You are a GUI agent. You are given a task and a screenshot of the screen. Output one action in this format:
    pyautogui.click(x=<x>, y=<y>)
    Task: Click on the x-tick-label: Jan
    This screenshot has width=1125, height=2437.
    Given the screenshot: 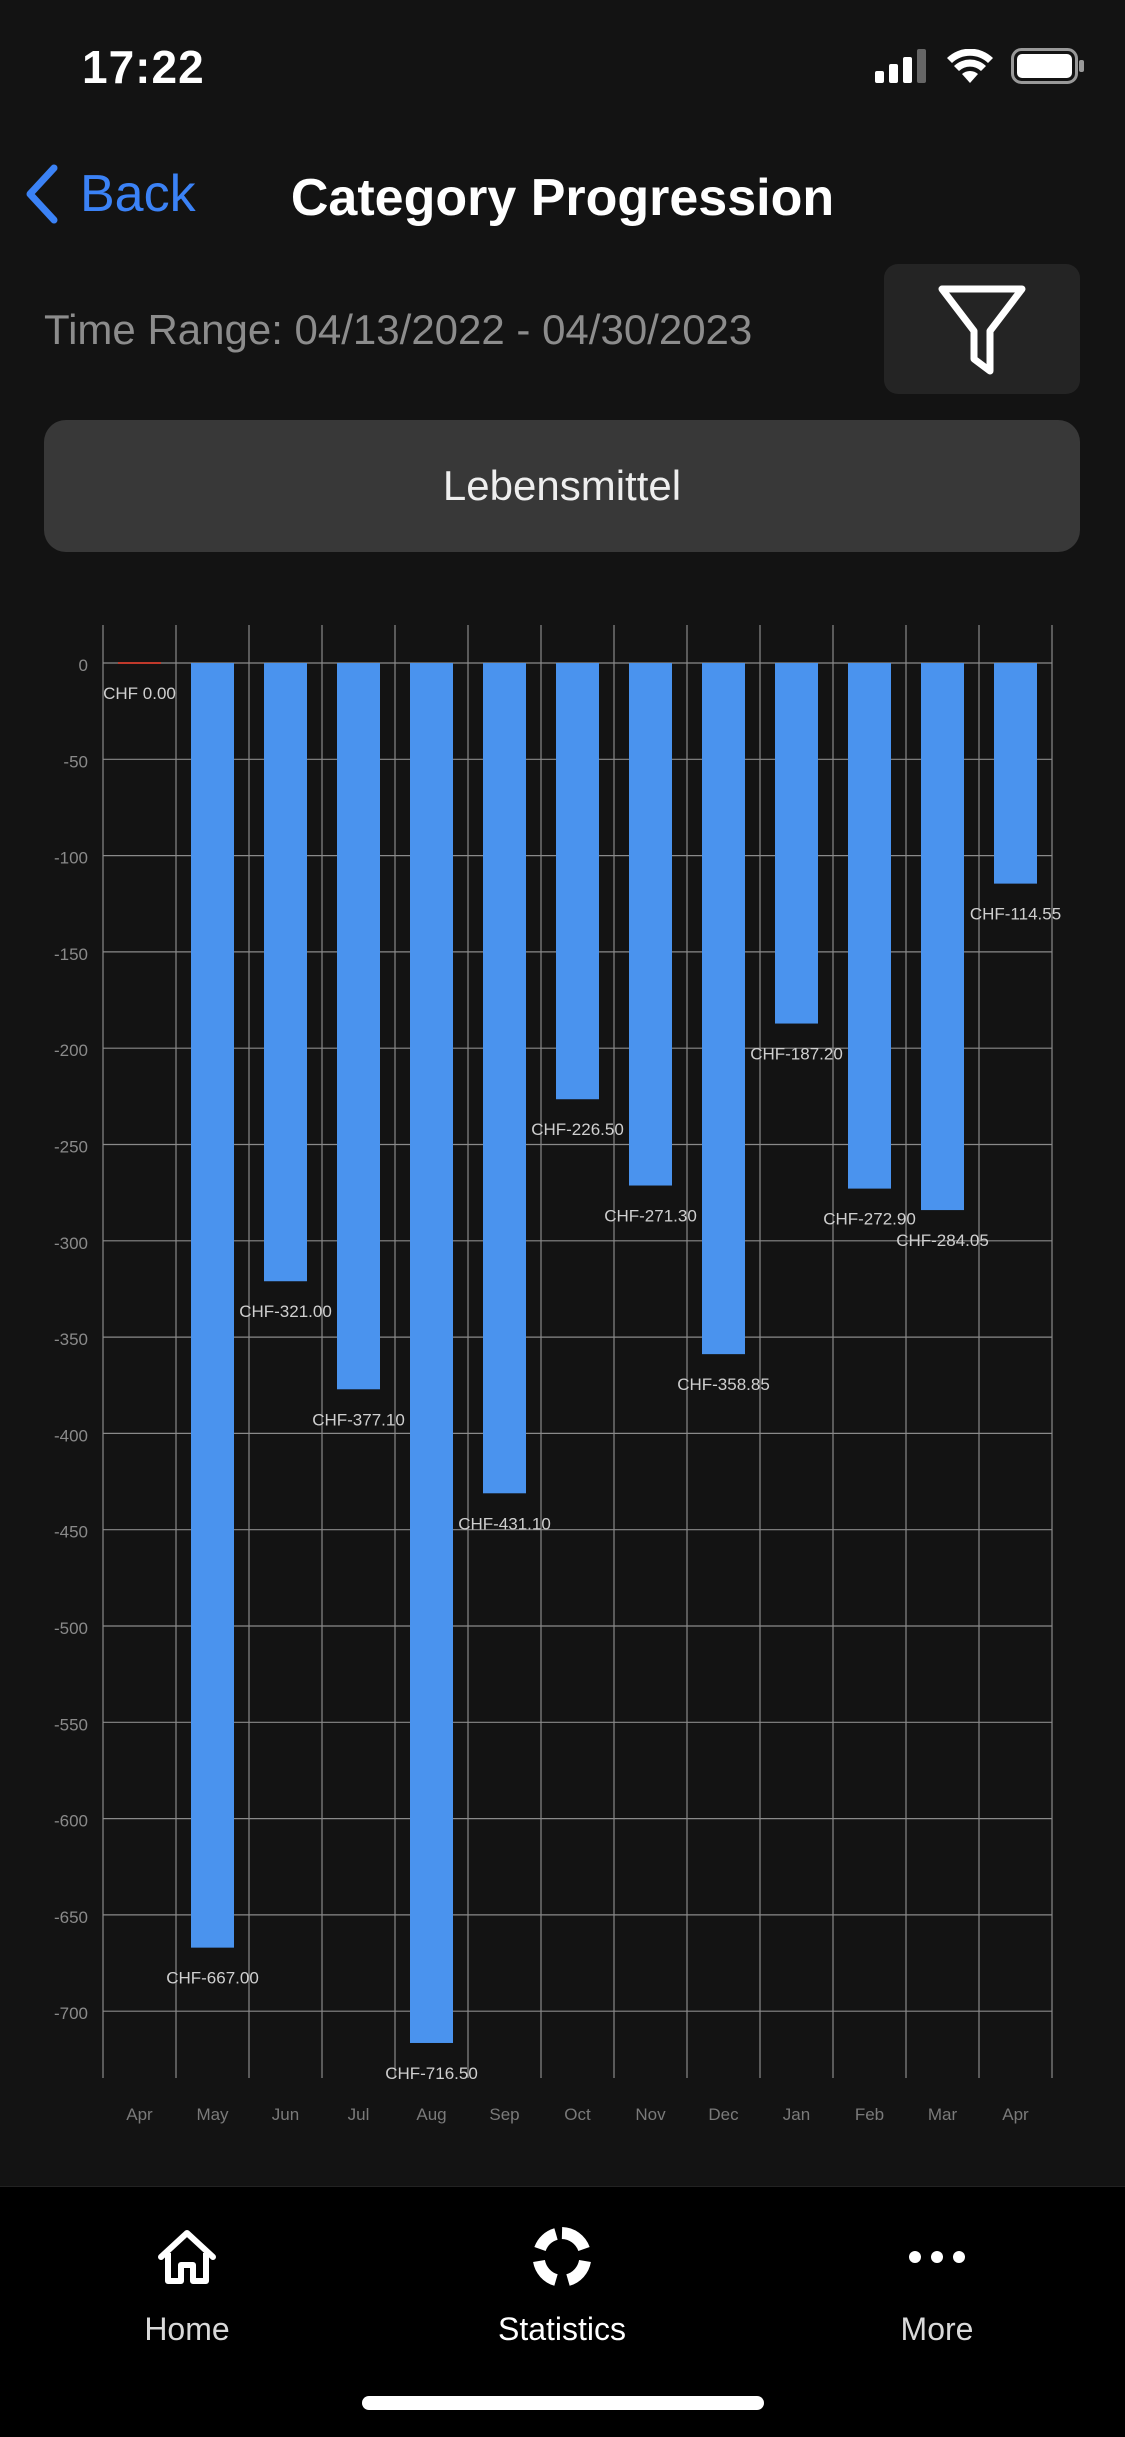 What is the action you would take?
    pyautogui.click(x=796, y=2114)
    